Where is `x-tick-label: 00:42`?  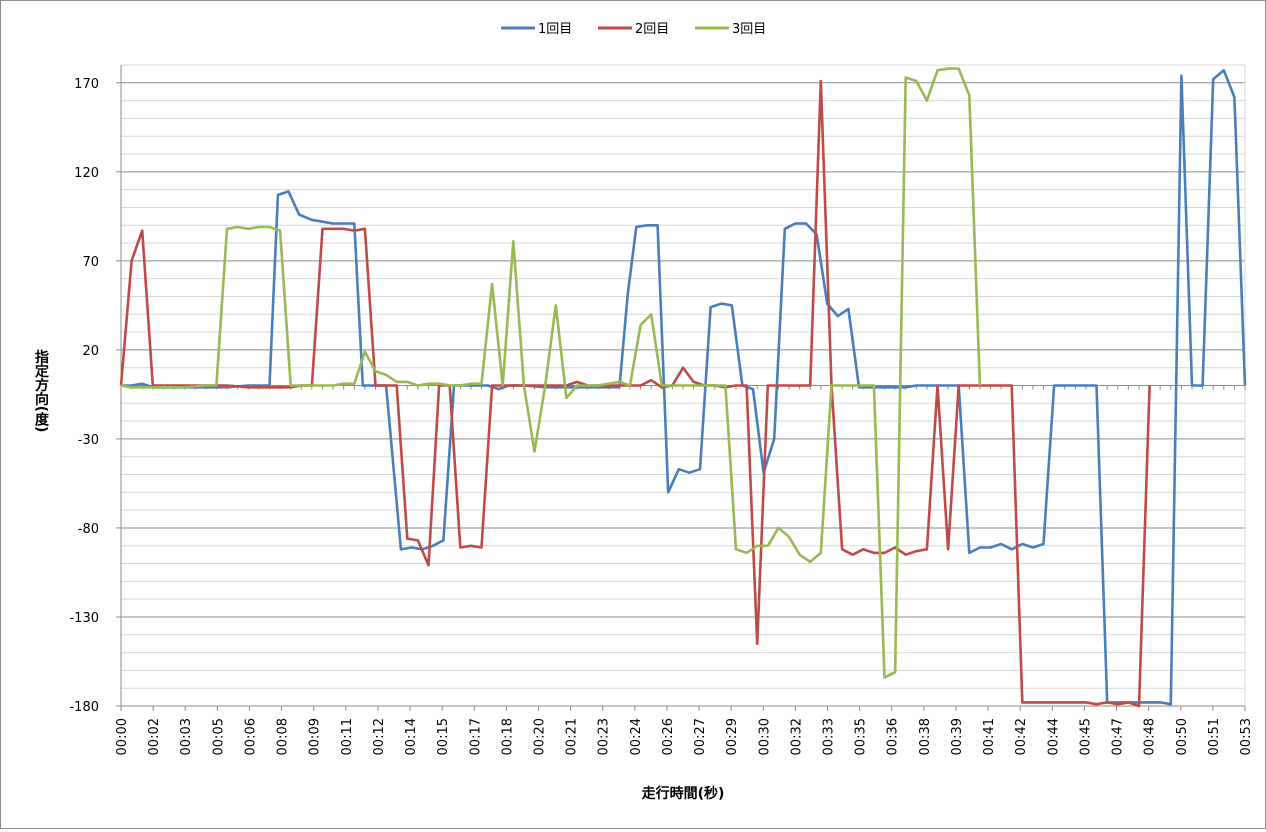
x-tick-label: 00:42 is located at coordinates (1021, 736).